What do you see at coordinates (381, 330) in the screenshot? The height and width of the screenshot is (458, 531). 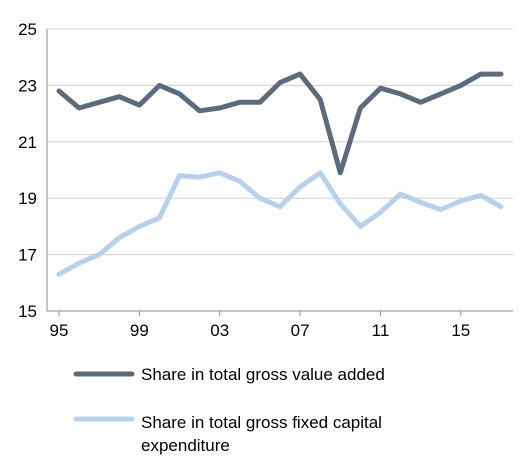 I see `x-tick-label: 11` at bounding box center [381, 330].